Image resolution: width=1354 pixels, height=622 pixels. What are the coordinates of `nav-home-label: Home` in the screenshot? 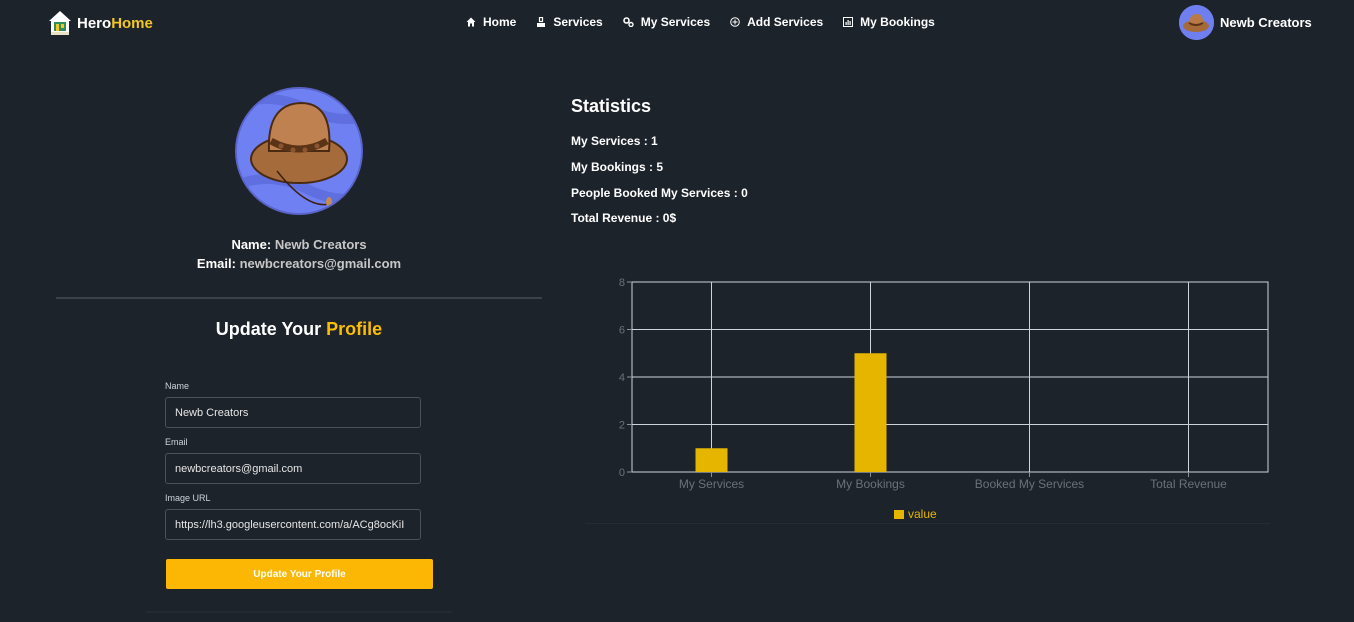 It's located at (500, 22).